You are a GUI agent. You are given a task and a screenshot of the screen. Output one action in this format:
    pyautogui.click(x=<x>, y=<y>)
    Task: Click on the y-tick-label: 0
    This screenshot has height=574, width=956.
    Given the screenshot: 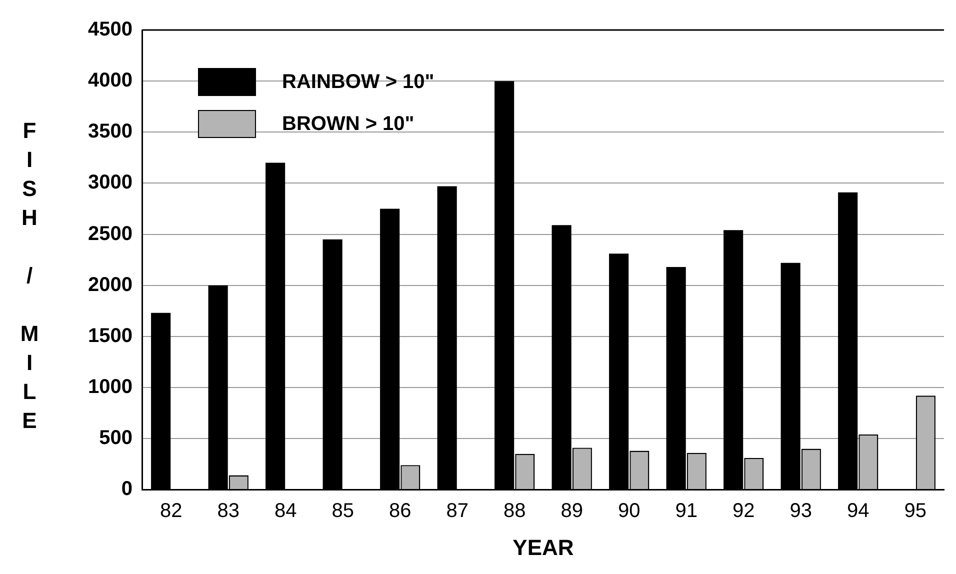 What is the action you would take?
    pyautogui.click(x=126, y=489)
    